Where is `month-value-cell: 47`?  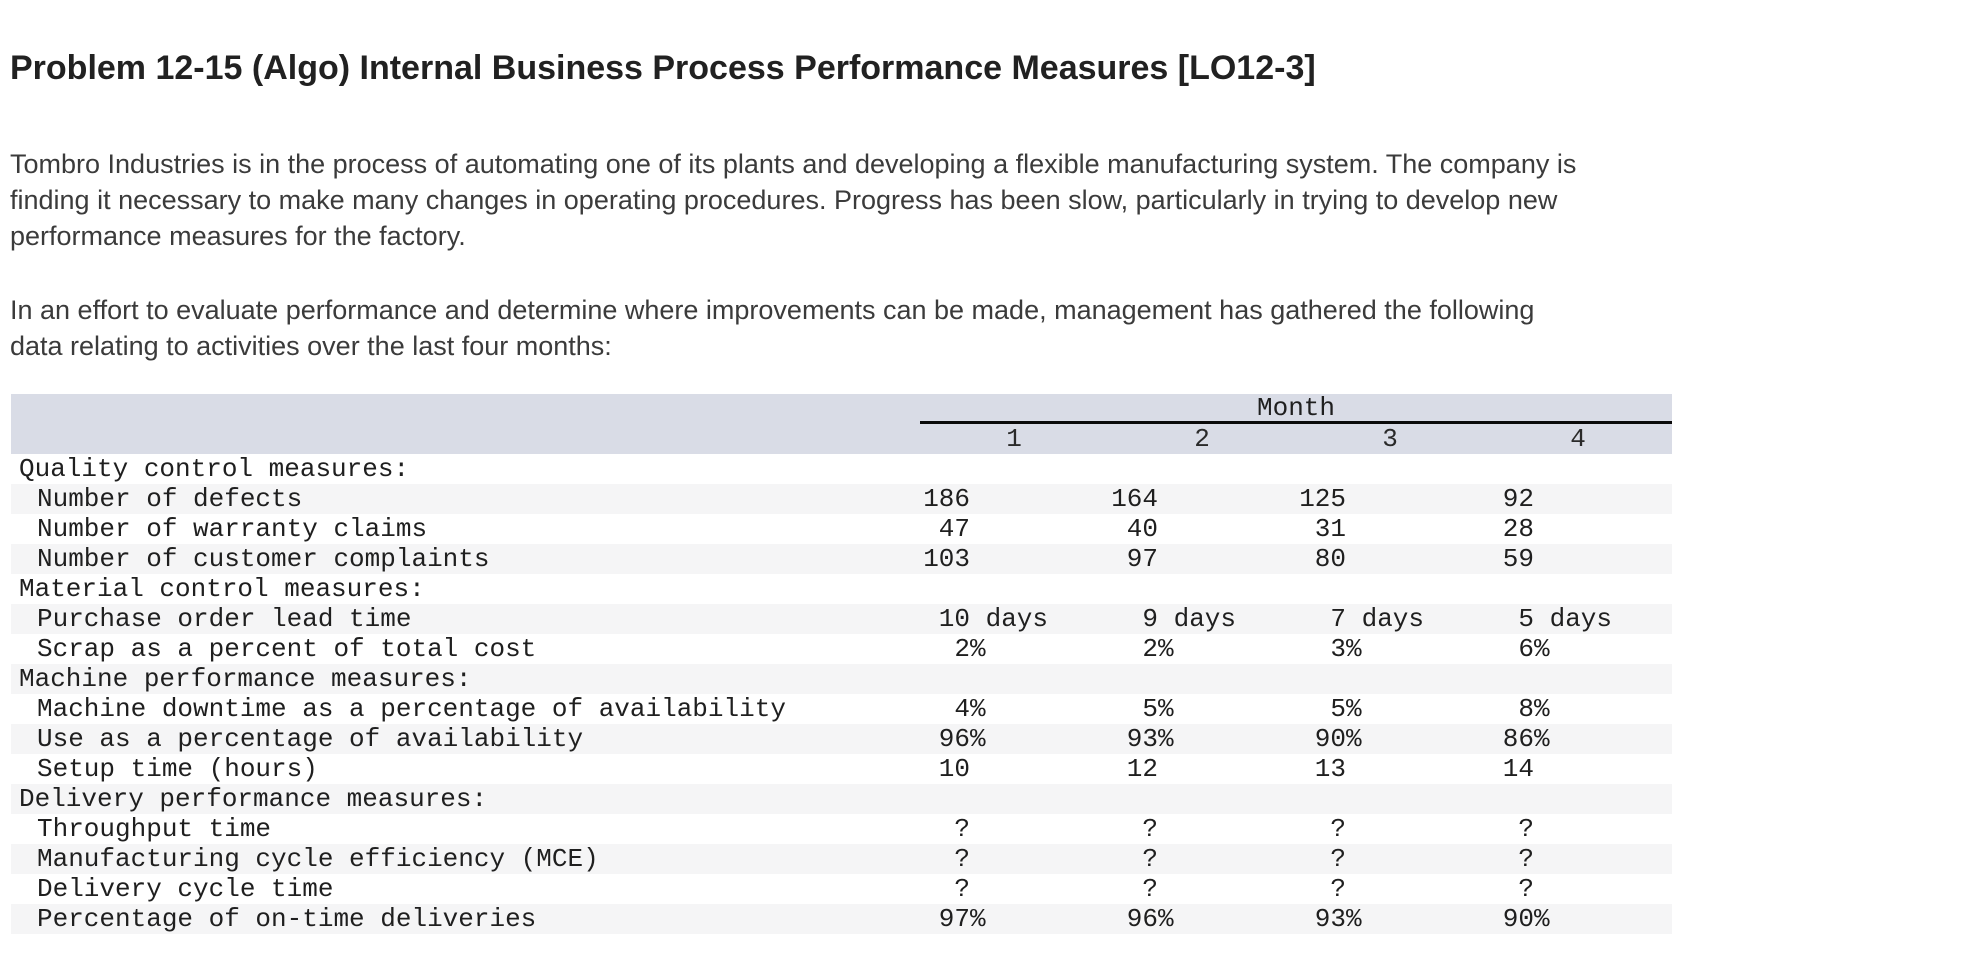
month-value-cell: 47 is located at coordinates (1014, 529).